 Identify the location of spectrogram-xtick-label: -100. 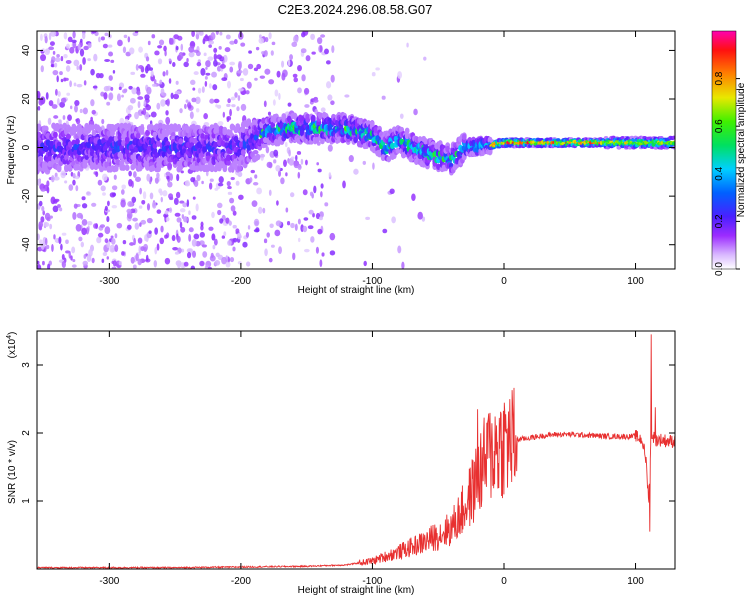
(372, 281).